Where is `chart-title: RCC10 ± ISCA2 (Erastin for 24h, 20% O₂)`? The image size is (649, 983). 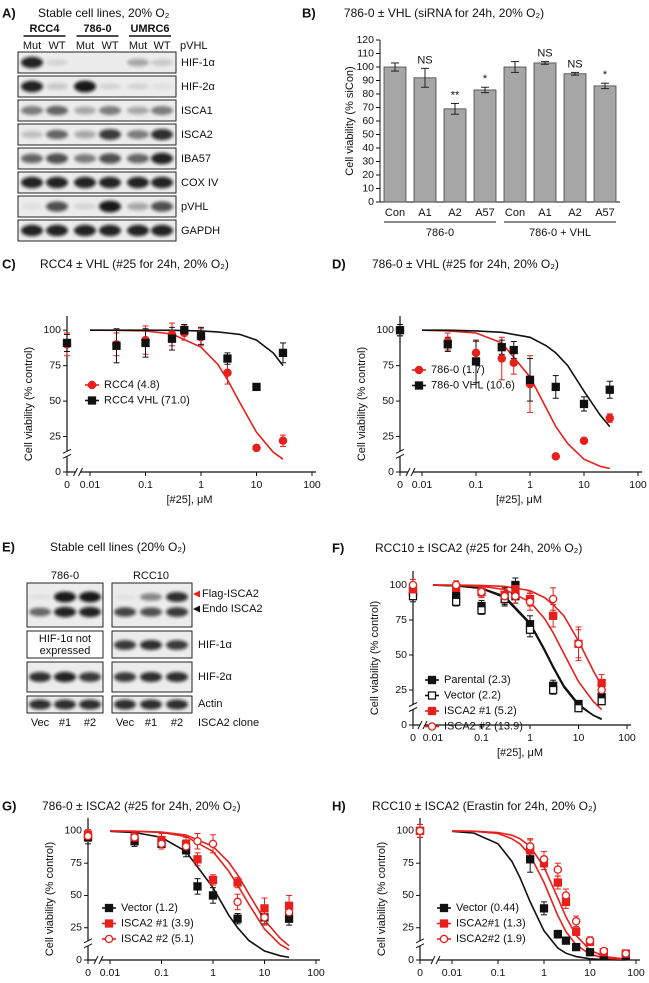
chart-title: RCC10 ± ISCA2 (Erastin for 24h, 20% O₂) is located at coordinates (484, 806).